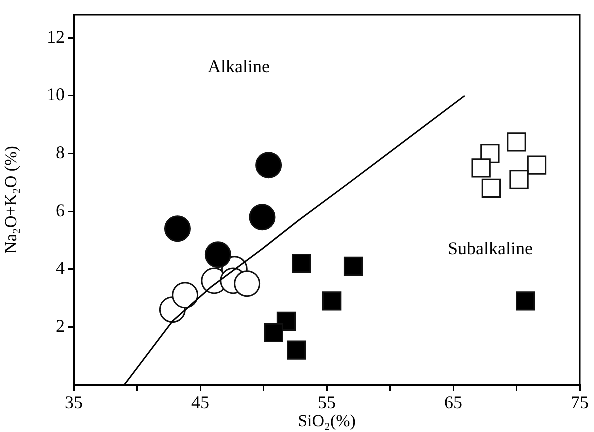 This screenshot has width=594, height=432. What do you see at coordinates (327, 402) in the screenshot?
I see `x-tick-label: 55` at bounding box center [327, 402].